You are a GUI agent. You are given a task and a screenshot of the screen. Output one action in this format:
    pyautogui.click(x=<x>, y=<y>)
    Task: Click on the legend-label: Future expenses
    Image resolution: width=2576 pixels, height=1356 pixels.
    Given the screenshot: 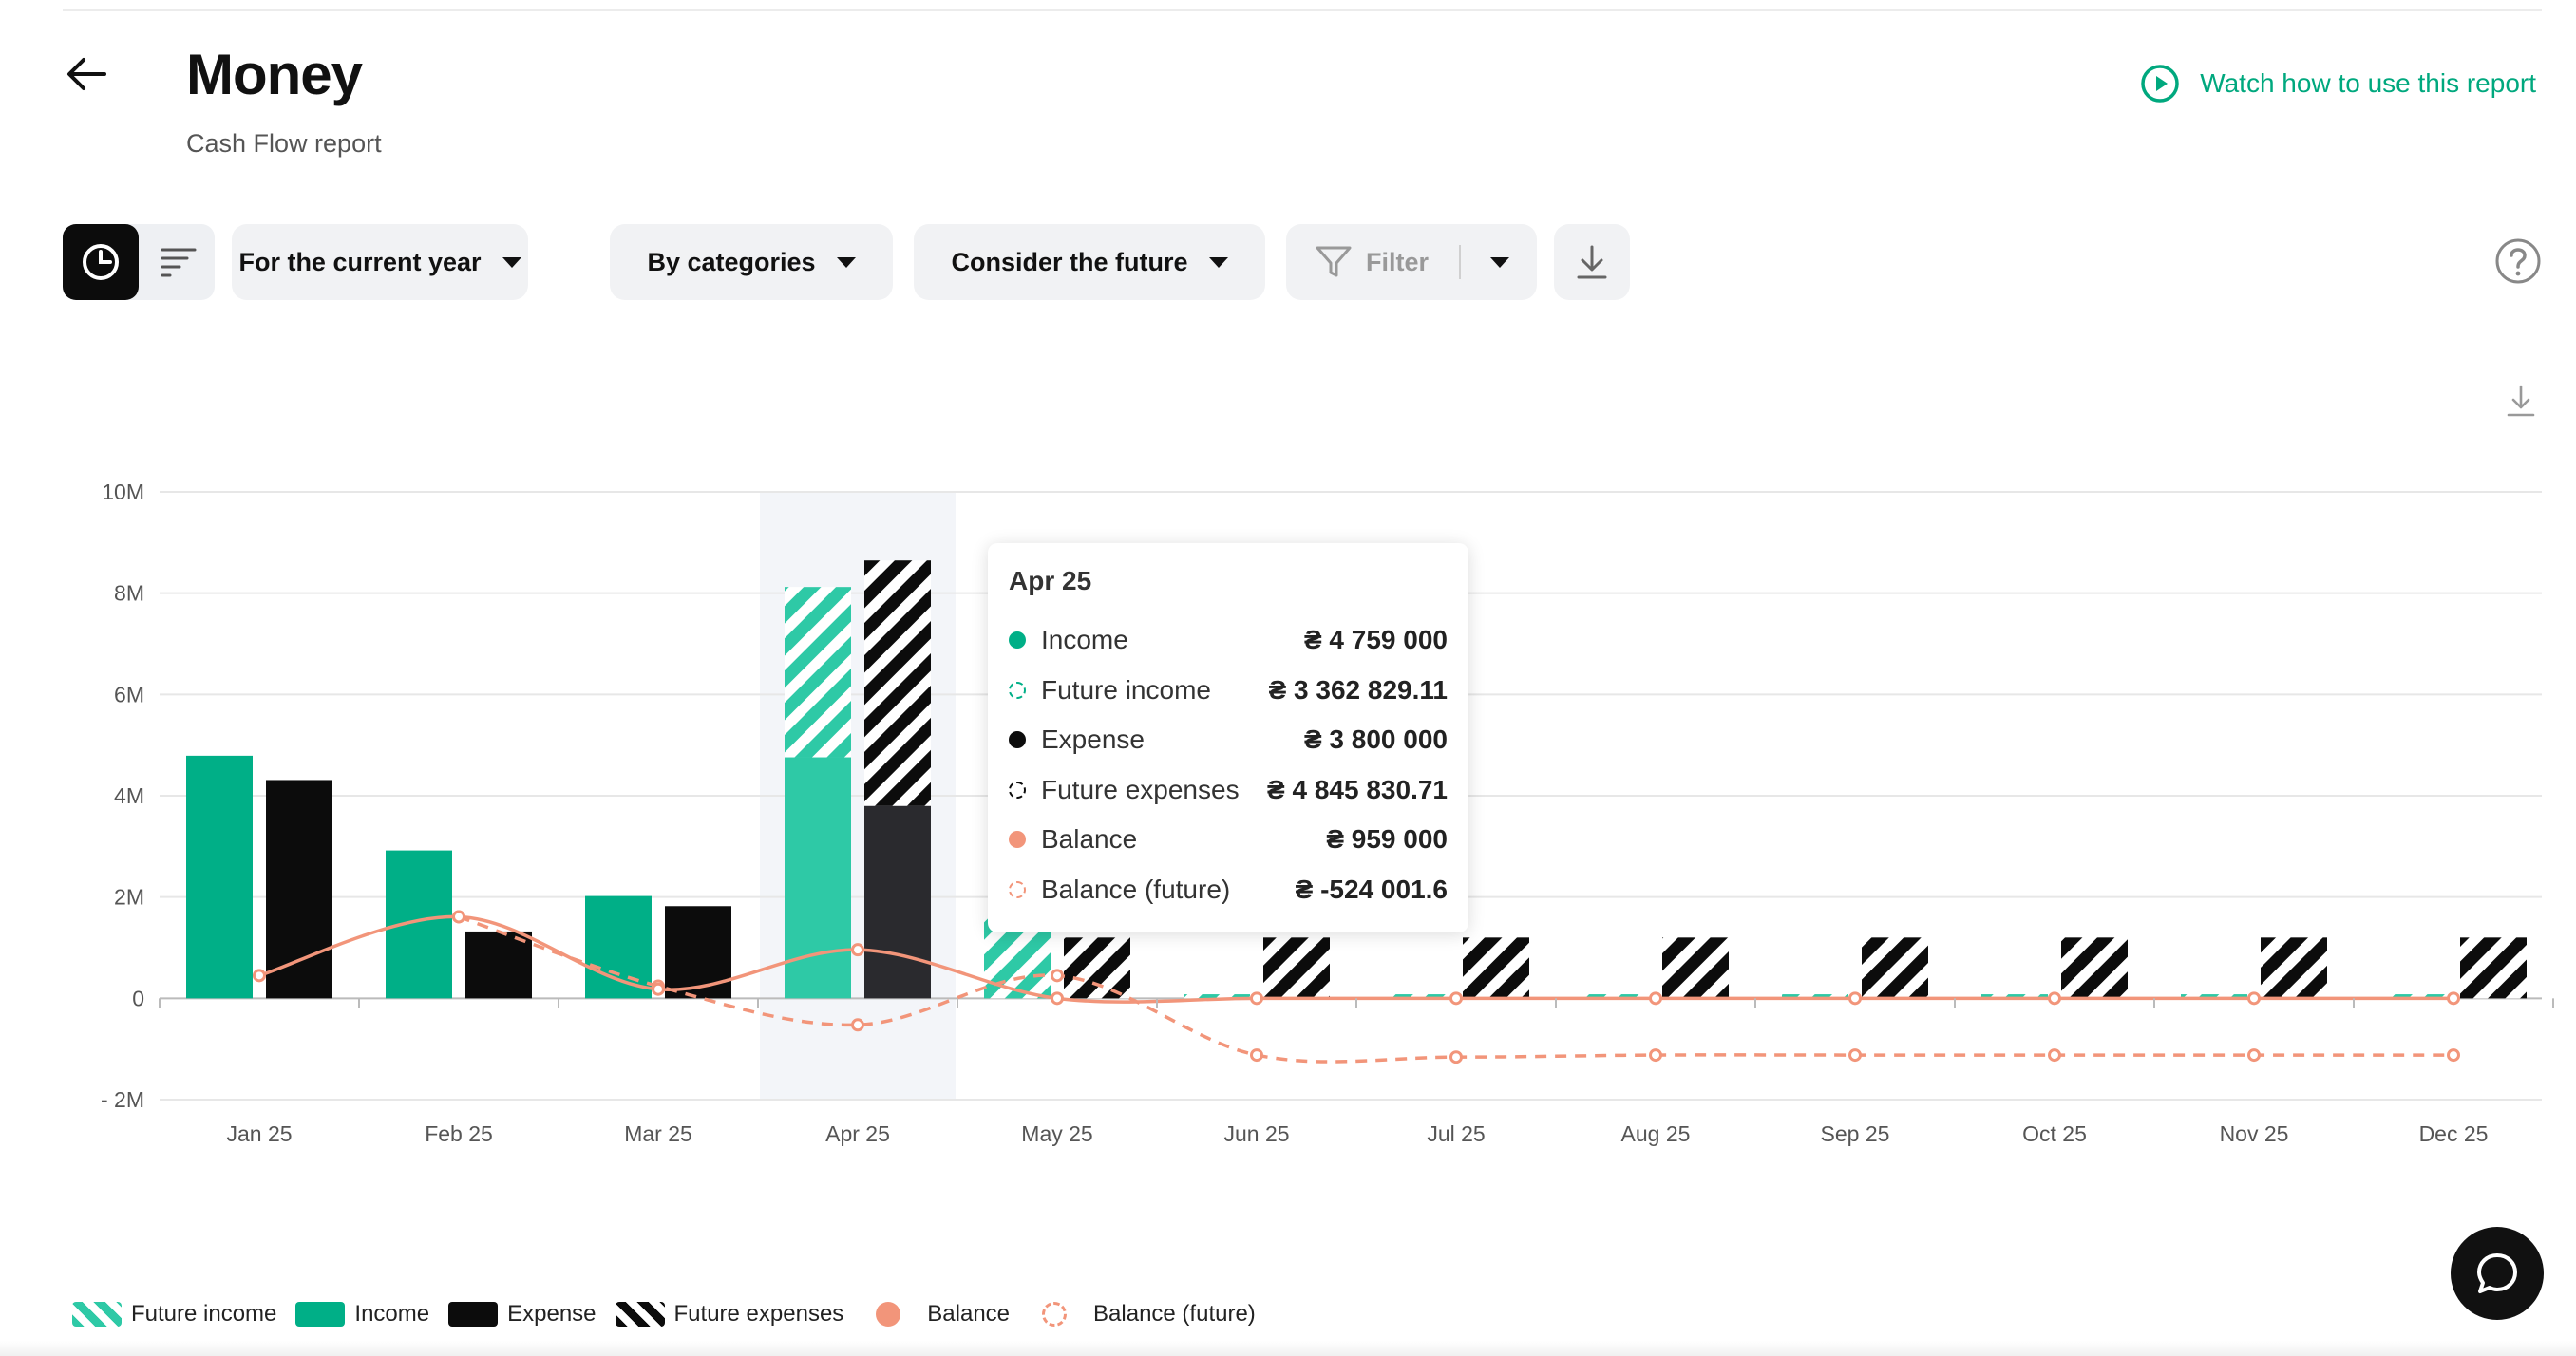 What is the action you would take?
    pyautogui.click(x=758, y=1314)
    